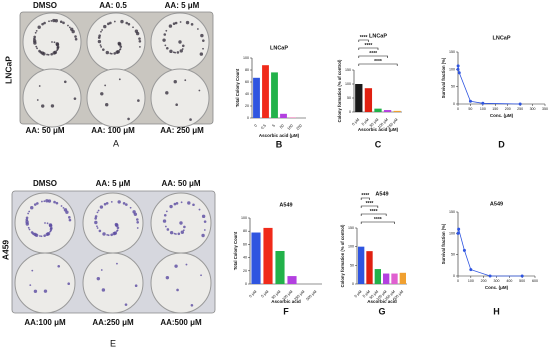  Describe the element at coordinates (256, 126) in the screenshot. I see `x-tick-label: 0` at that location.